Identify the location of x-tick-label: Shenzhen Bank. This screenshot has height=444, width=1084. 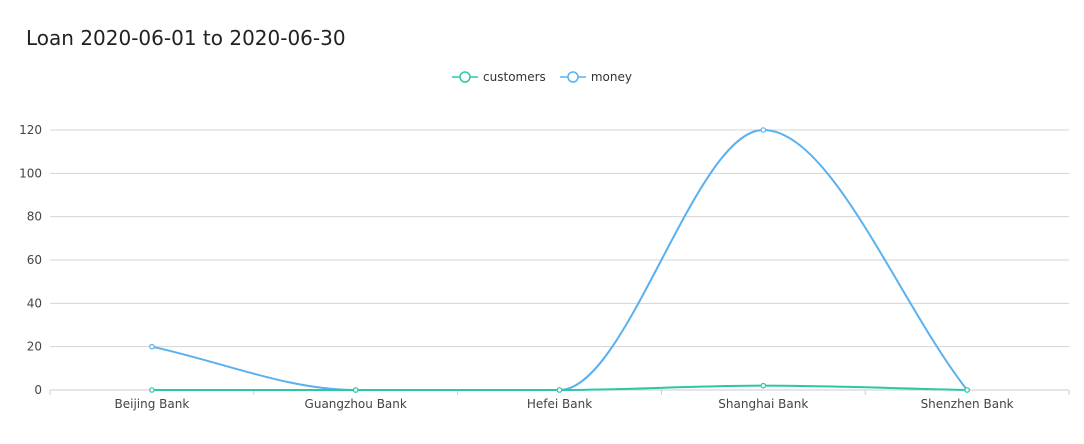
(967, 404).